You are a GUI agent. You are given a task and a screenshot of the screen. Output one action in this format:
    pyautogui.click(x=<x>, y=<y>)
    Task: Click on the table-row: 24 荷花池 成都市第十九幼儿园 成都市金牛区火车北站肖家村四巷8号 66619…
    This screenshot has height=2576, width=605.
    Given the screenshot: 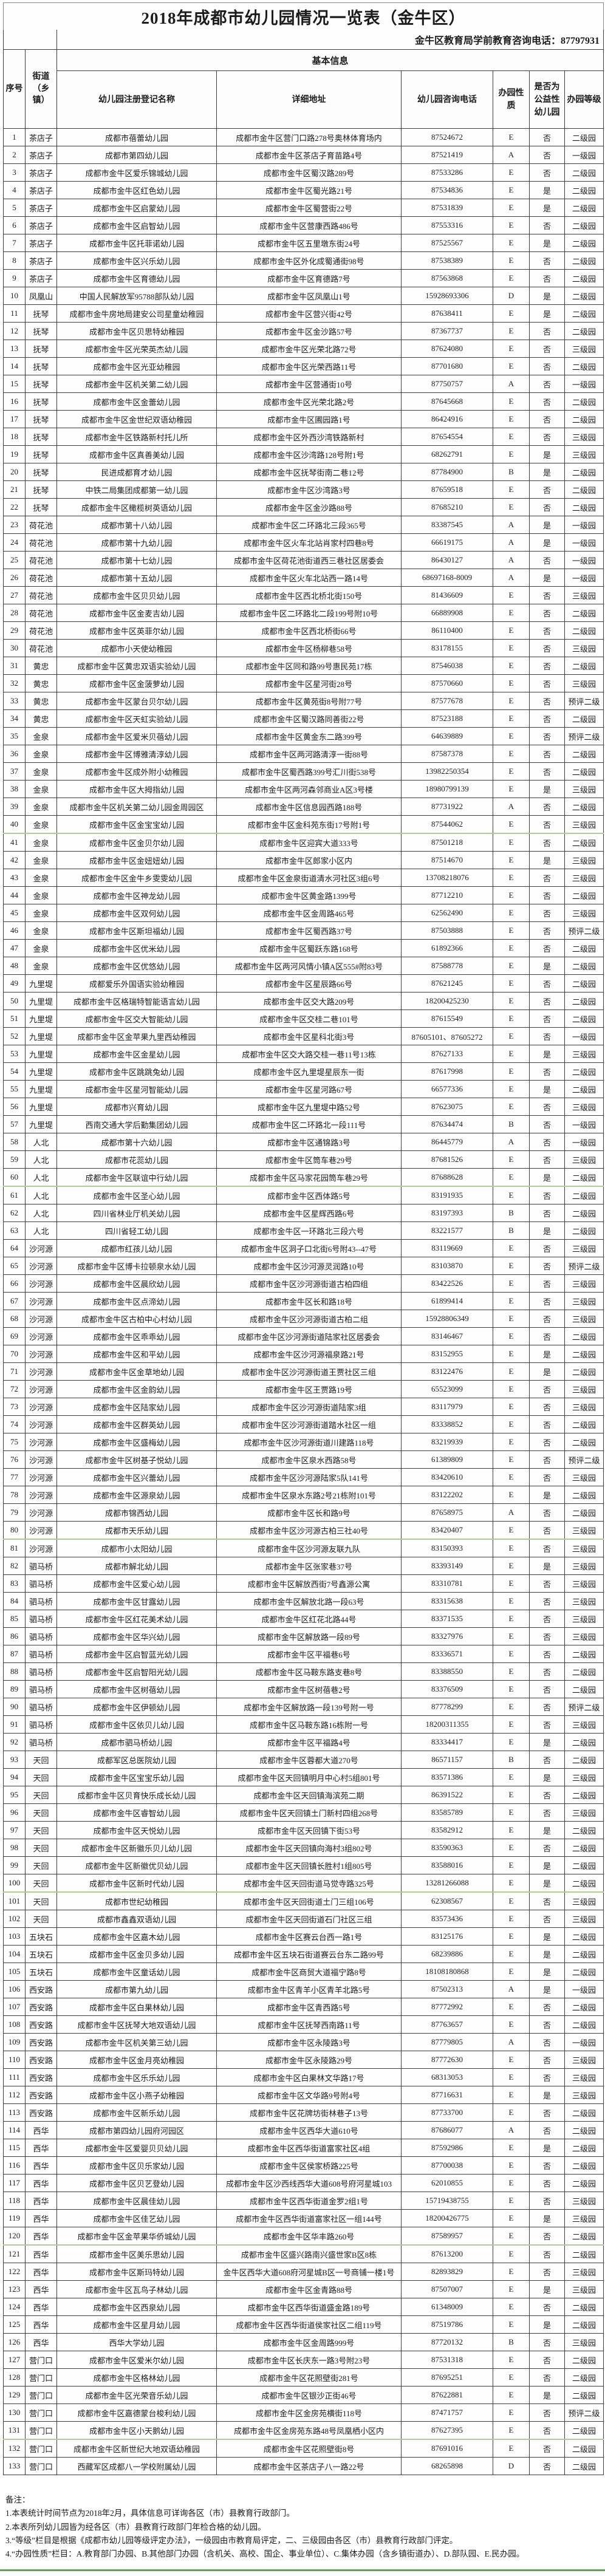 What is the action you would take?
    pyautogui.click(x=303, y=542)
    